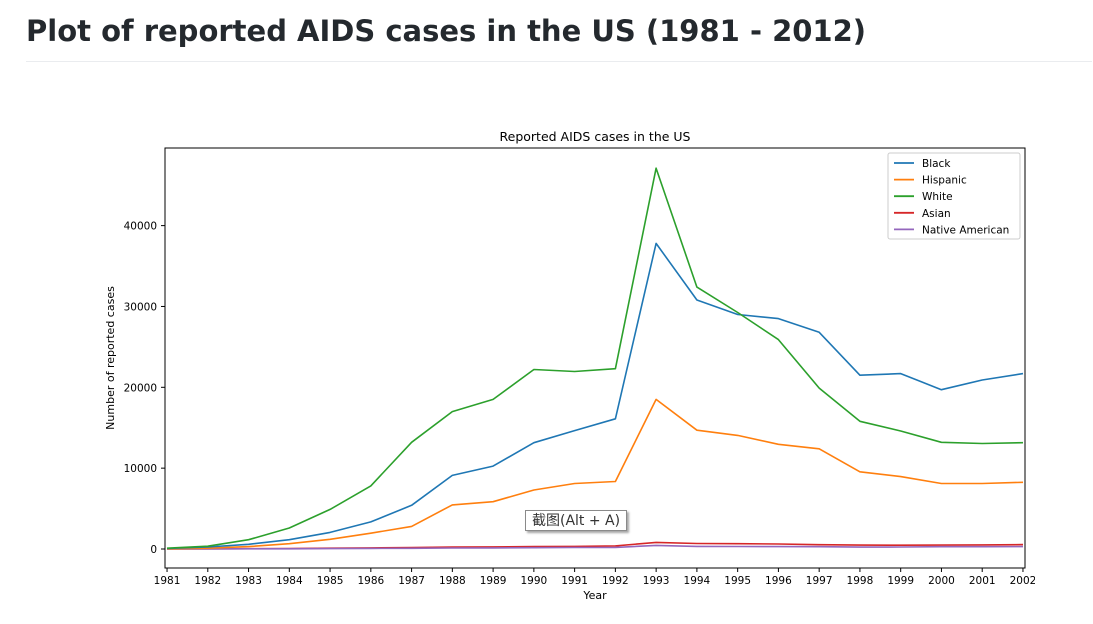 This screenshot has height=624, width=1093. I want to click on legend-label-asian: Asian, so click(936, 214).